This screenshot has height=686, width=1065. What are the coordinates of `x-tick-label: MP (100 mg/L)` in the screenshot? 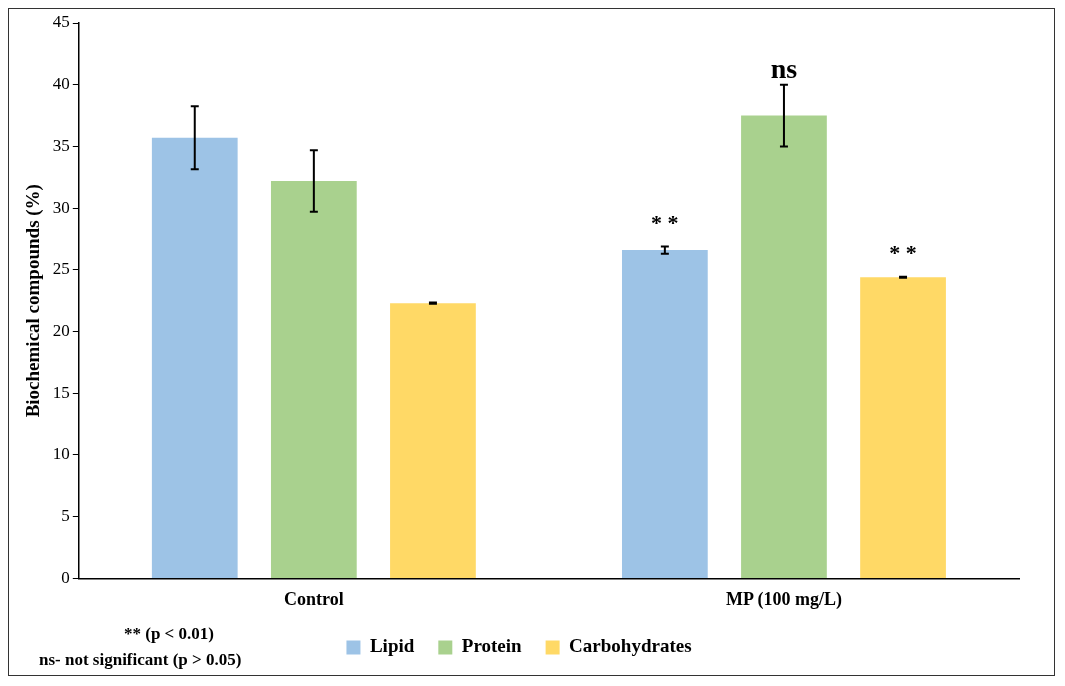 It's located at (783, 599).